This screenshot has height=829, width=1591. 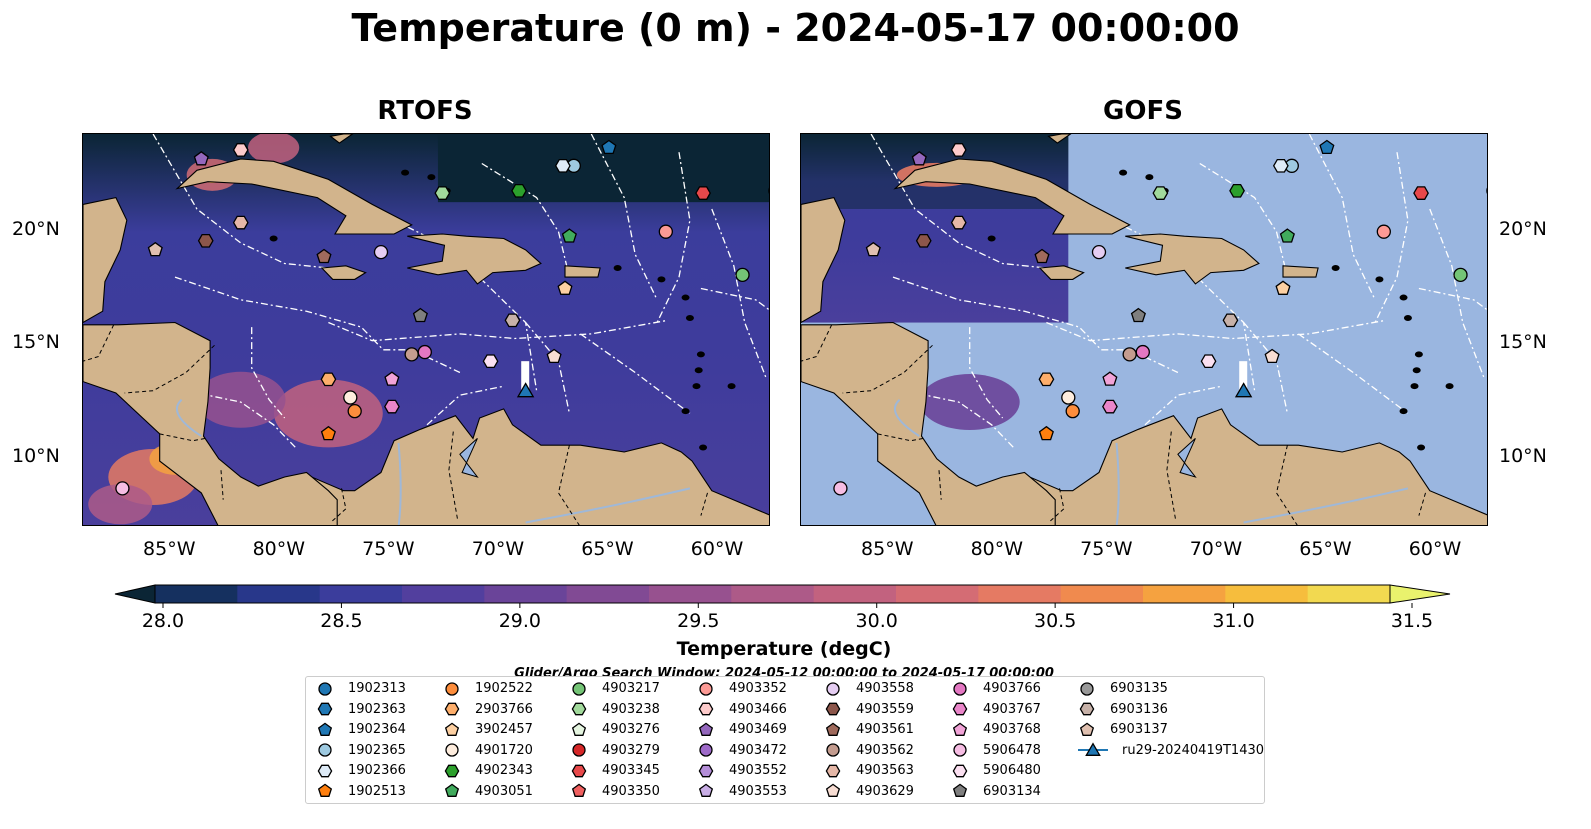 I want to click on colorbar-label: Temperature (degC), so click(x=784, y=649).